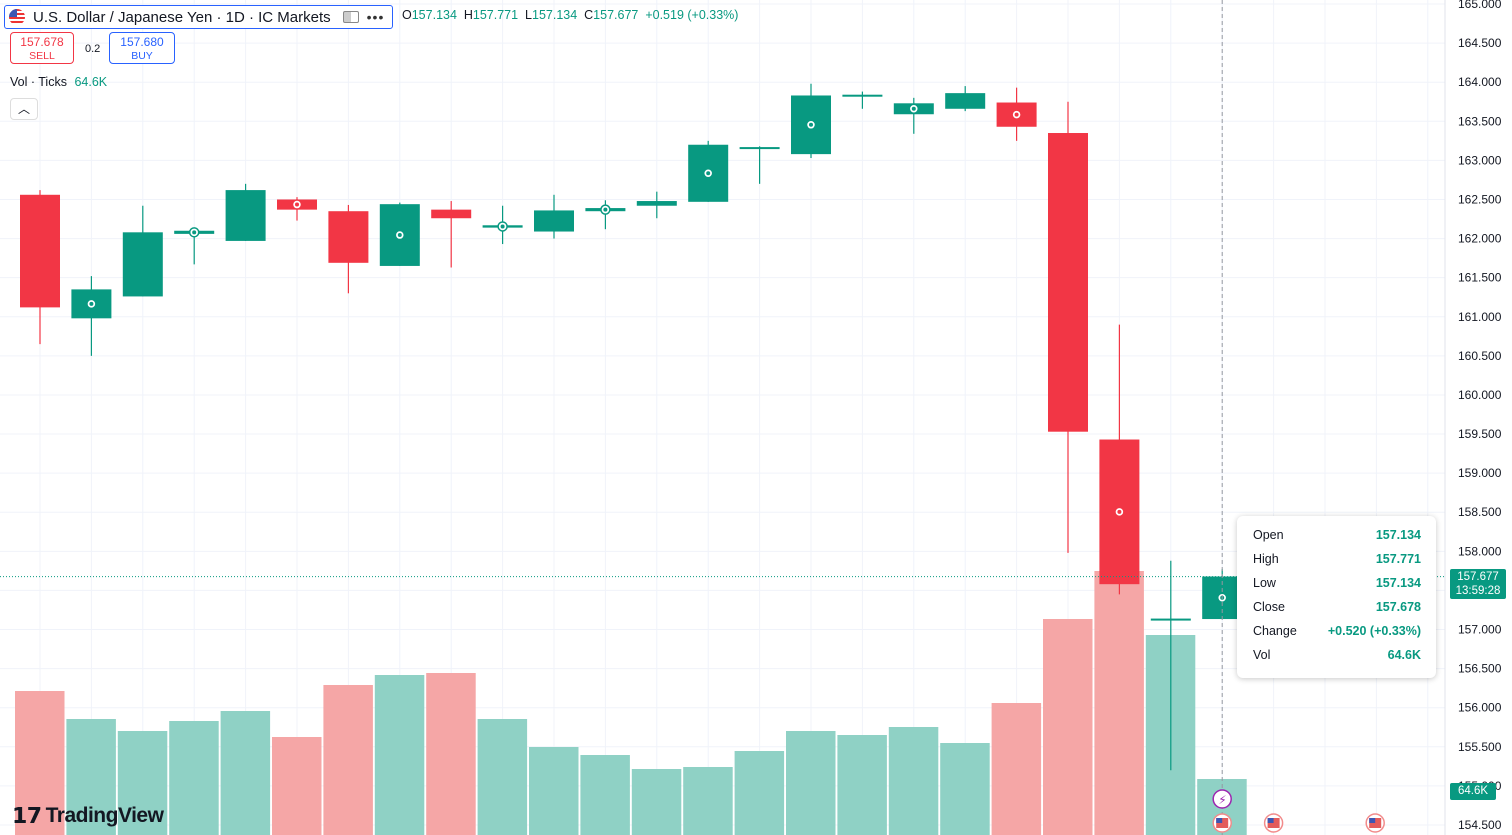  Describe the element at coordinates (1480, 160) in the screenshot. I see `y-tick-label: 163.000` at that location.